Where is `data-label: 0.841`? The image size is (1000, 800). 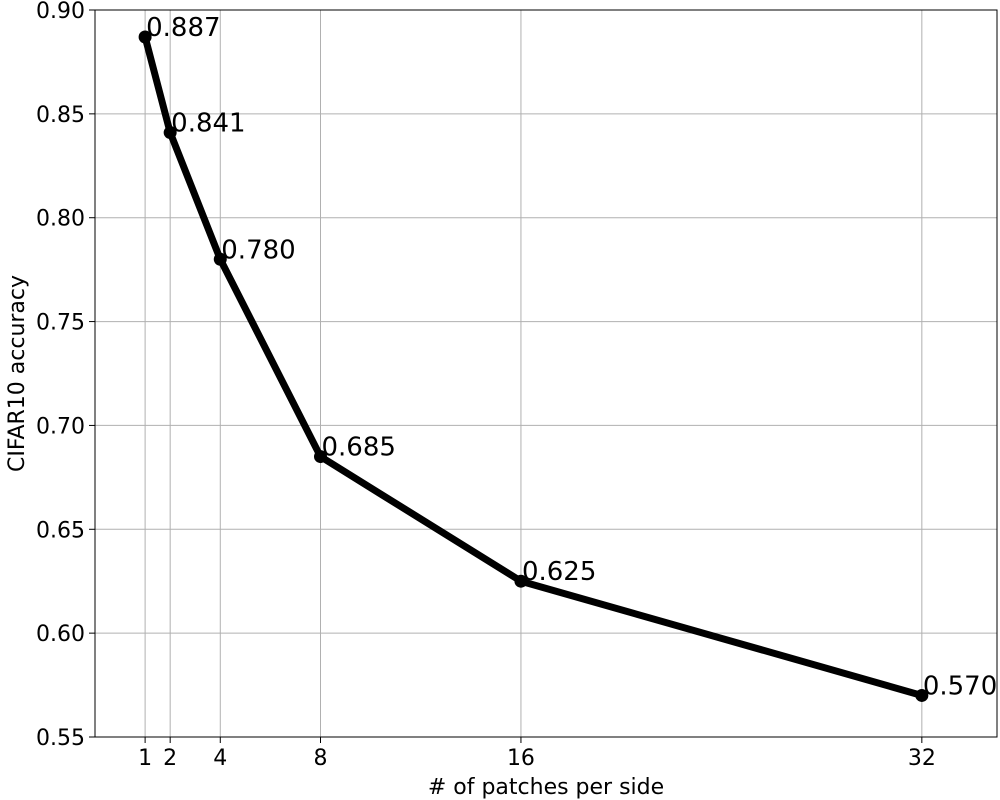 data-label: 0.841 is located at coordinates (208, 124).